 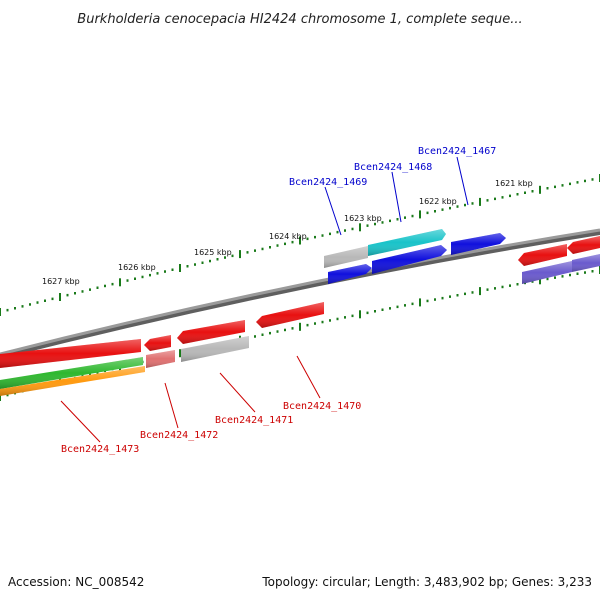 What do you see at coordinates (328, 182) in the screenshot?
I see `gene-label-bcen2424-1469: Bcen2424_1469` at bounding box center [328, 182].